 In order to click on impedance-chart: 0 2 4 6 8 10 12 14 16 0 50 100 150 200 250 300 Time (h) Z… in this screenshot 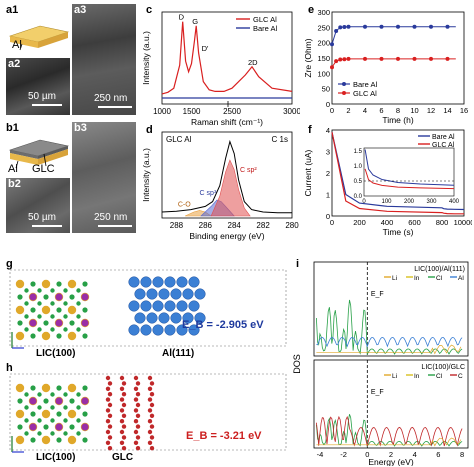, I will do `click(386, 66)`.